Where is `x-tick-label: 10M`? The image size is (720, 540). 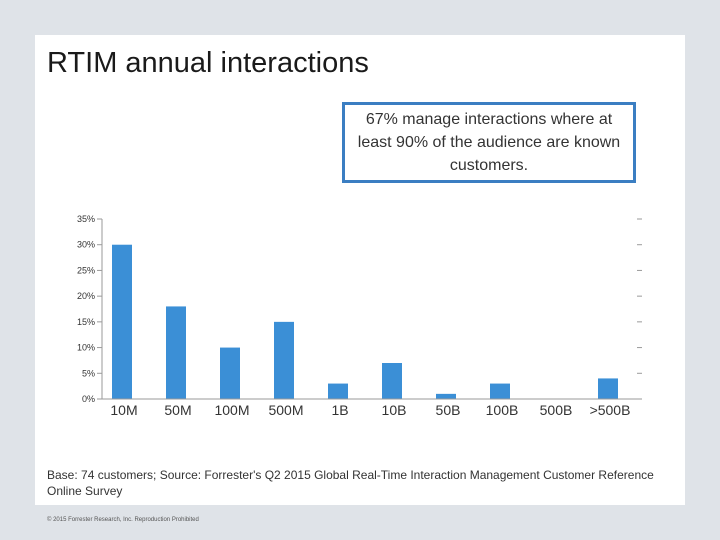
x-tick-label: 10M is located at coordinates (123, 410).